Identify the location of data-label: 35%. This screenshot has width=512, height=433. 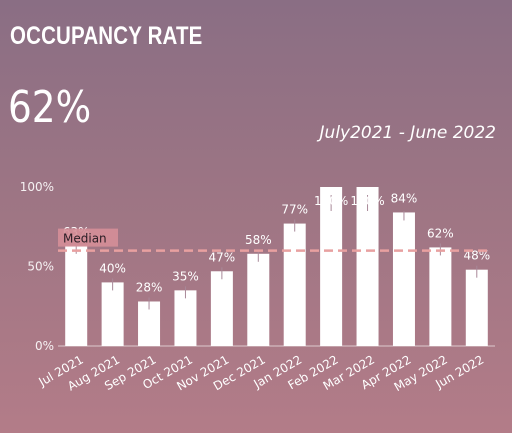
(185, 276).